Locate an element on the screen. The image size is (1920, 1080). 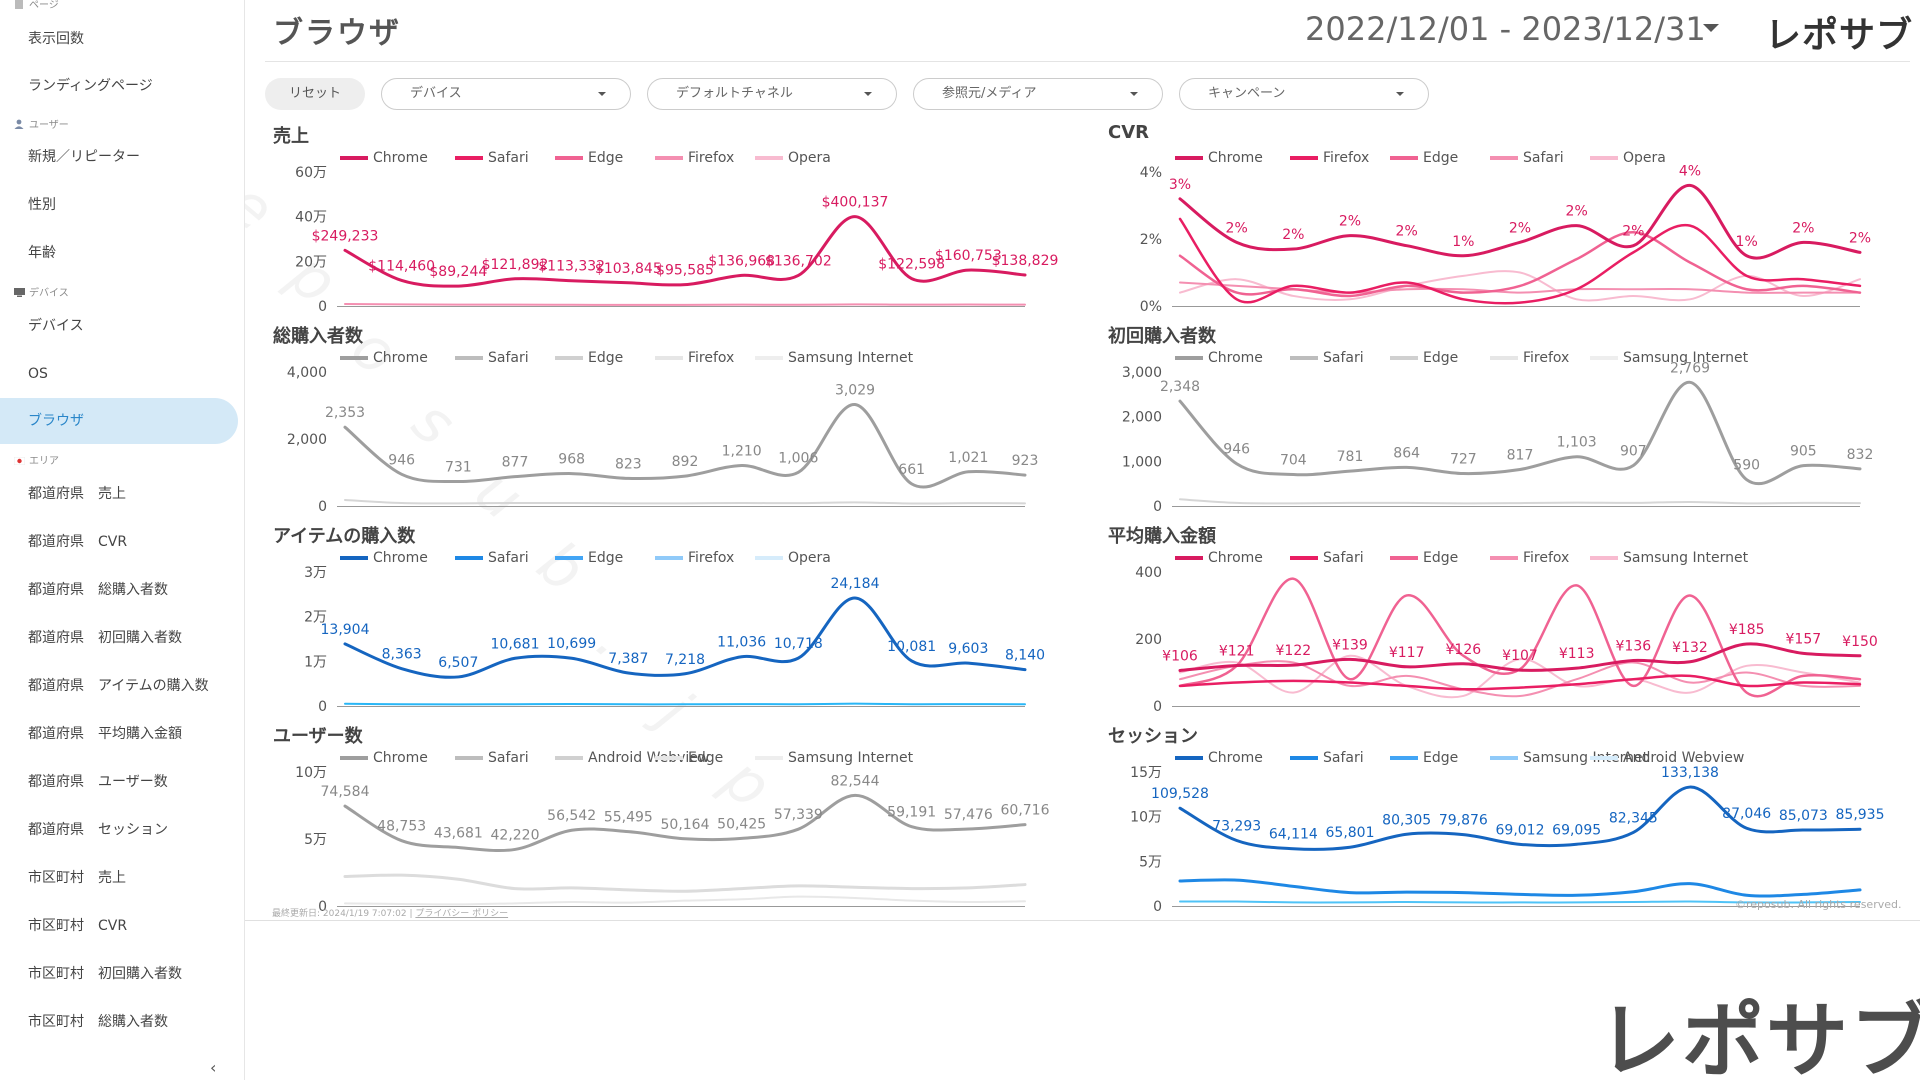
sidebar-item: 年齢 is located at coordinates (42, 253).